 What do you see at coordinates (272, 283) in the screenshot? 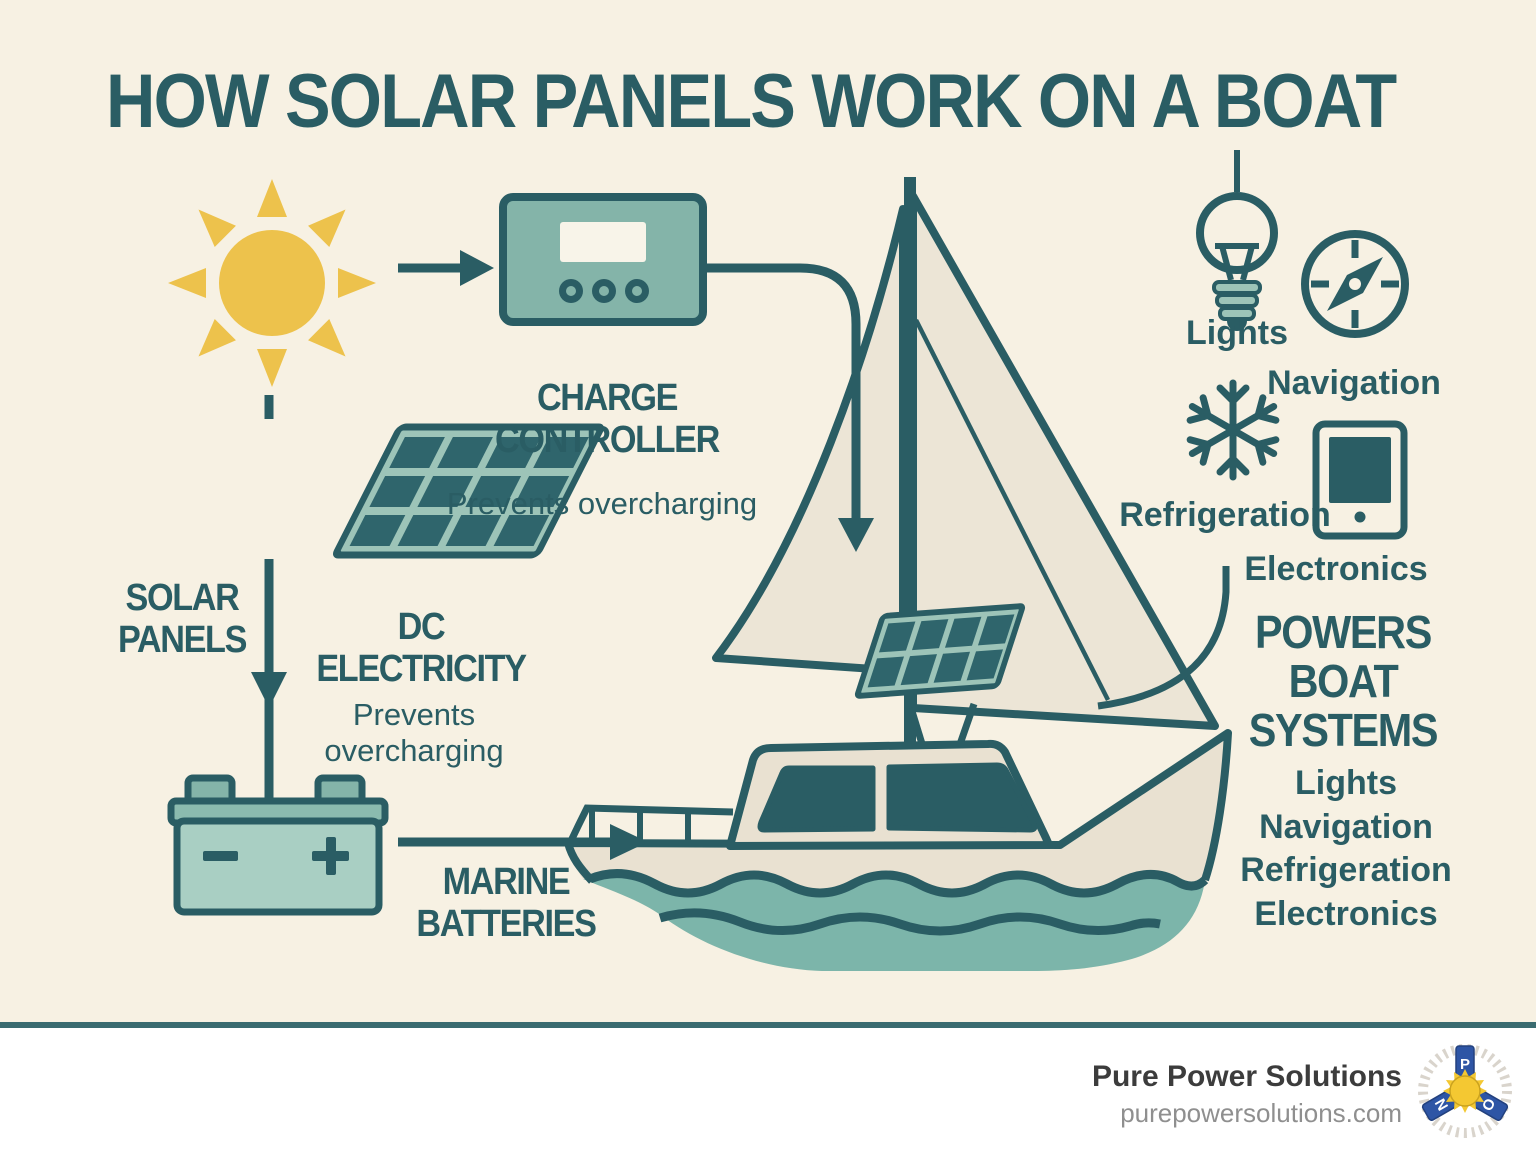
I see `sun-icon` at bounding box center [272, 283].